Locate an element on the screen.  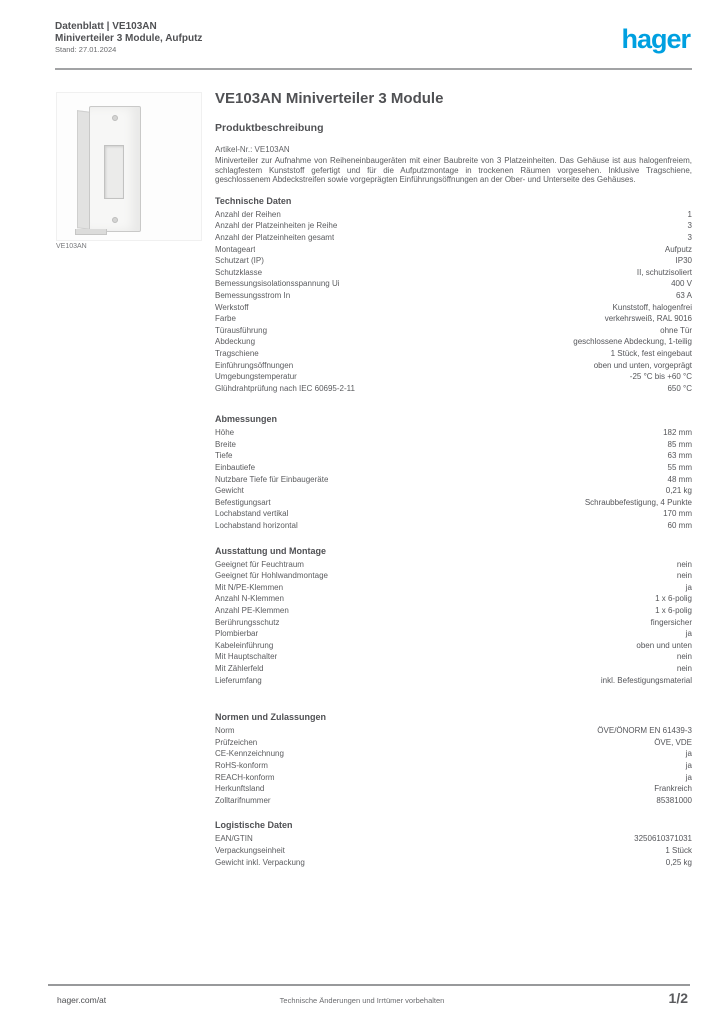
spec-value: 85381000 is located at coordinates (674, 800).